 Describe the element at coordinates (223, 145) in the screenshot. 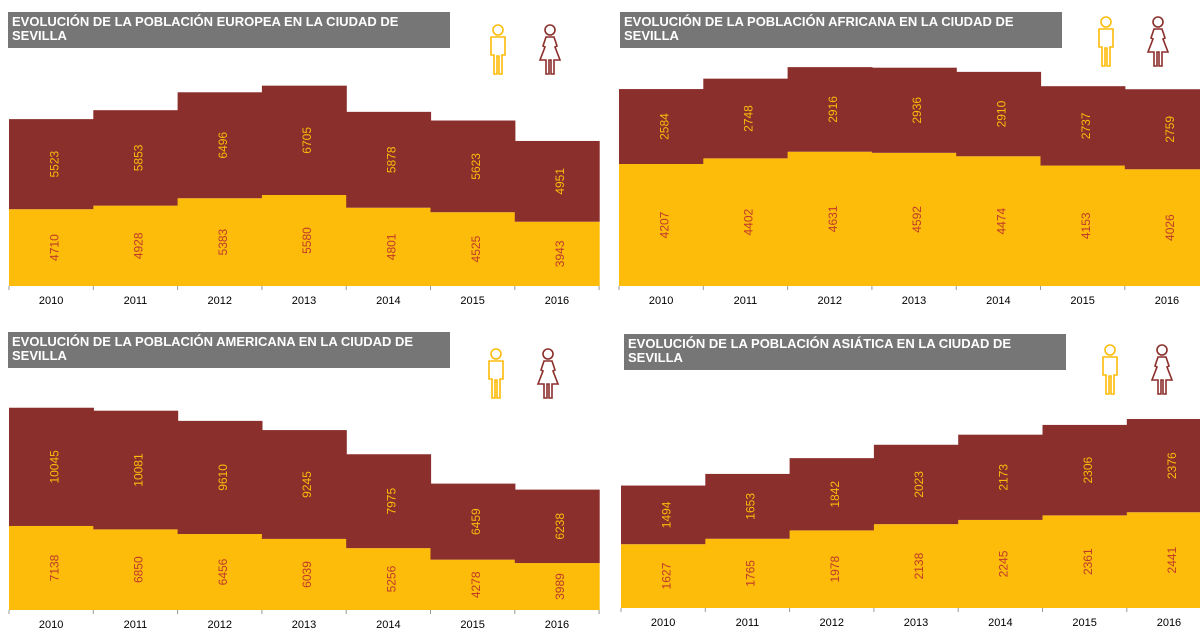

I see `data-label-female: 6496` at that location.